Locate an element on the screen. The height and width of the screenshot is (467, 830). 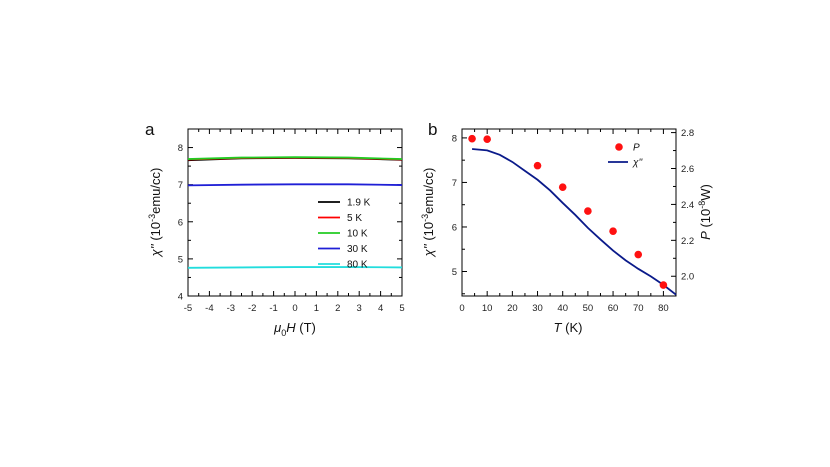
panel-a-xtick-label: 1 is located at coordinates (316, 308).